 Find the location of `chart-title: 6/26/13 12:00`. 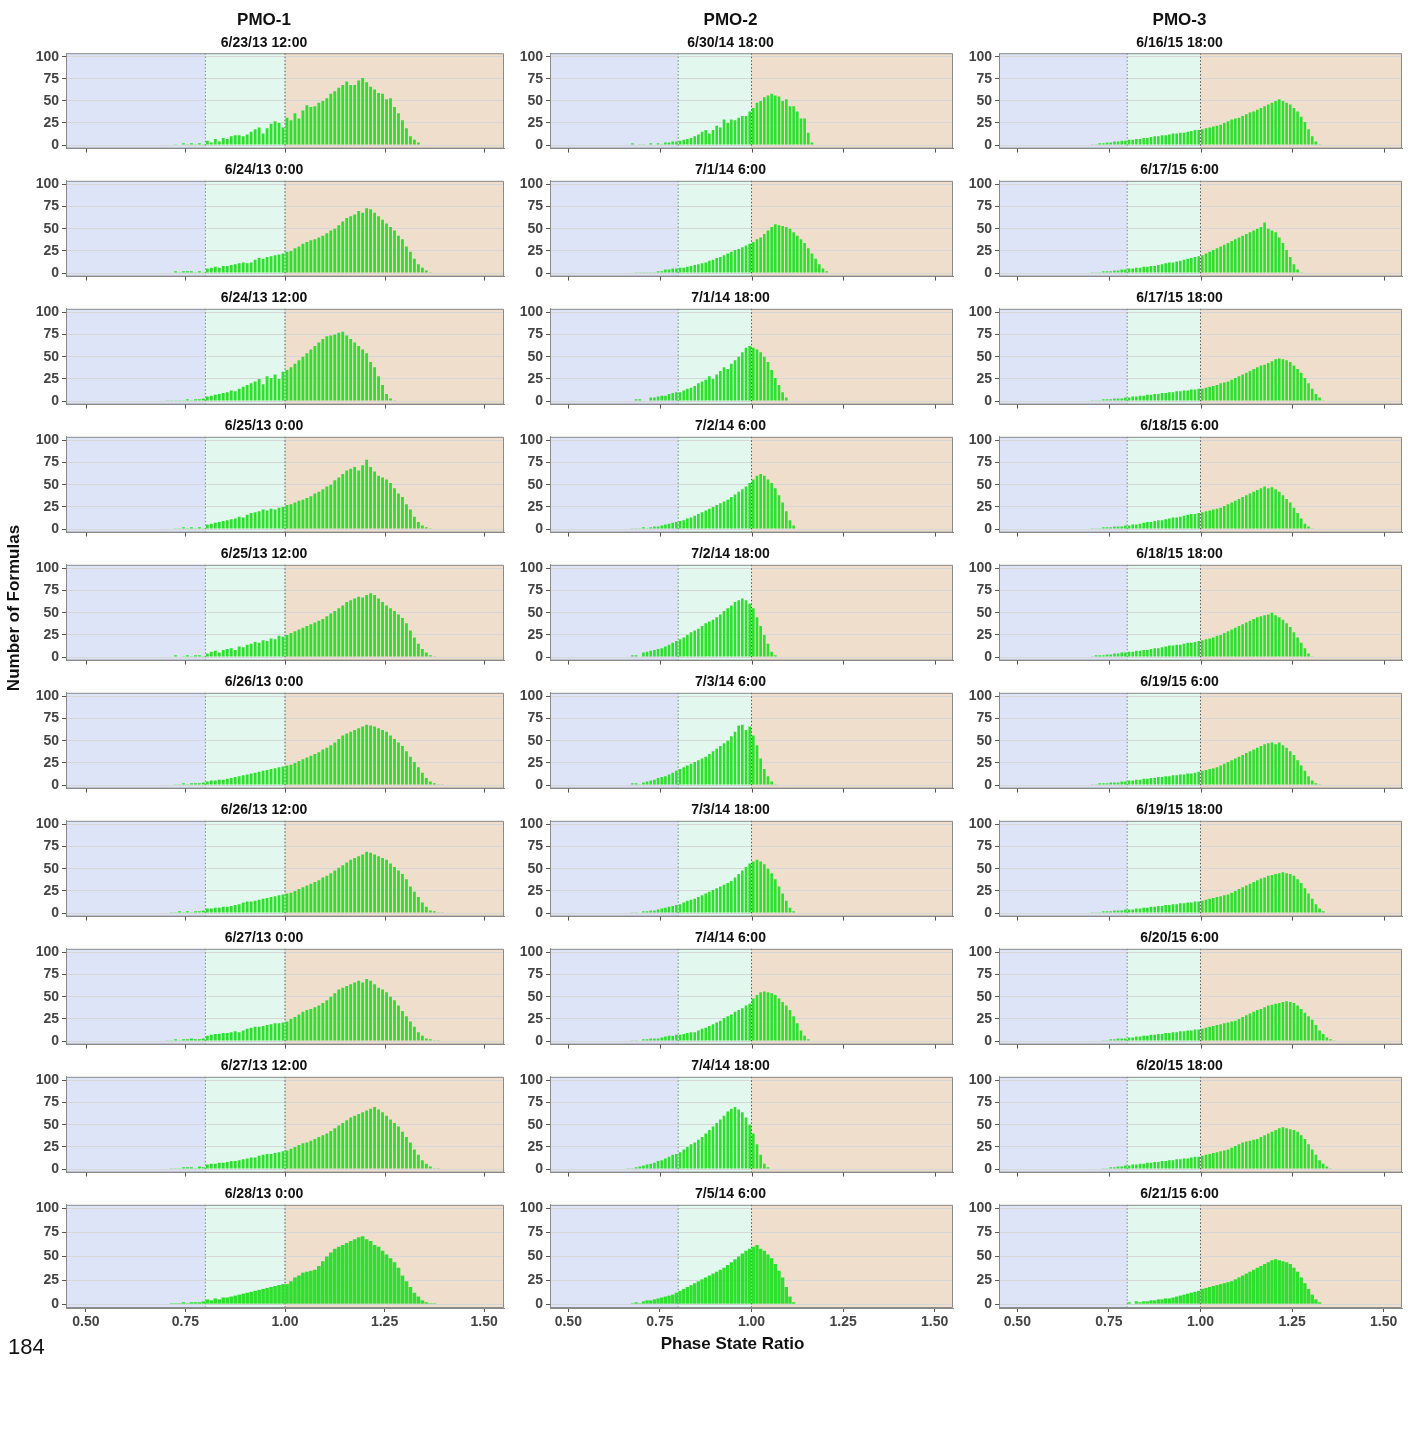

chart-title: 6/26/13 12:00 is located at coordinates (264, 809).